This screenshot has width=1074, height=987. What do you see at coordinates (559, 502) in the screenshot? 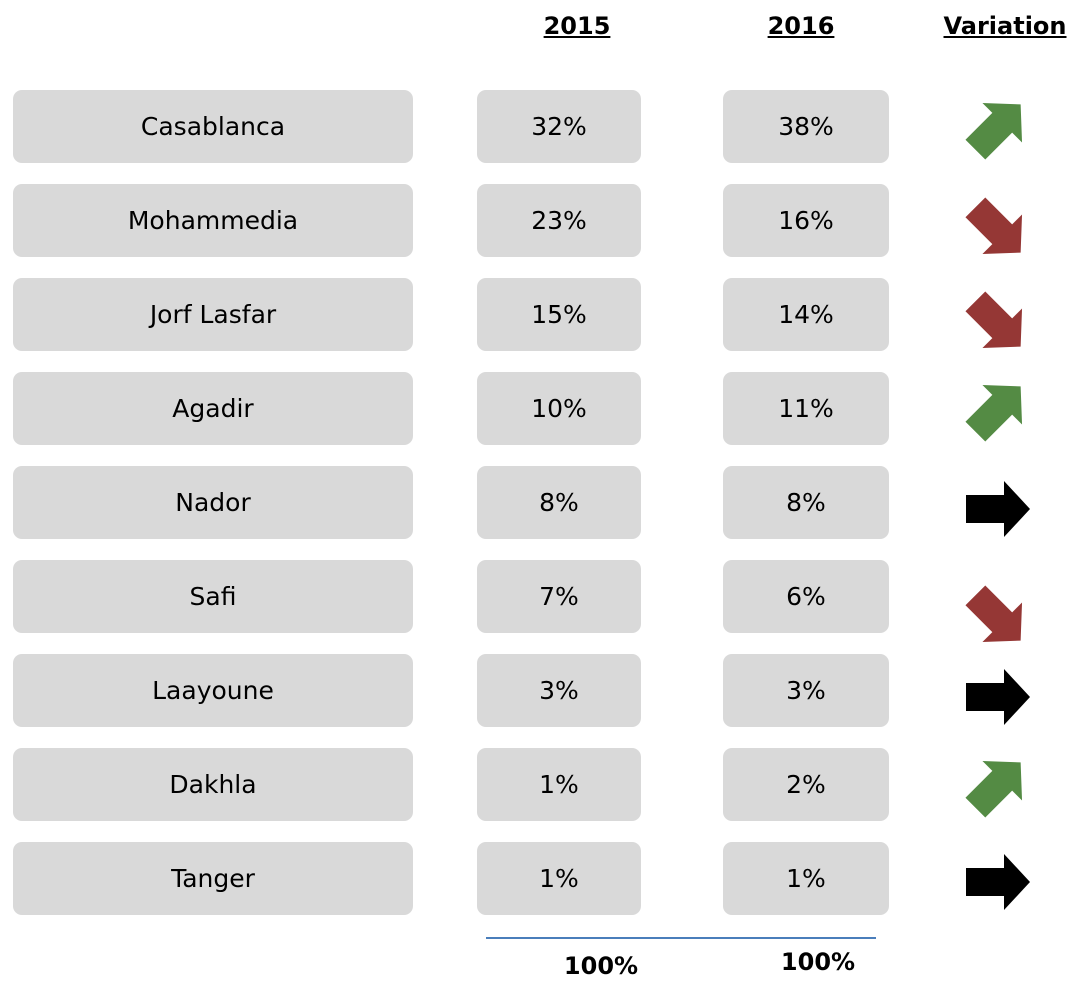
I see `share-2015-cell: 8%` at bounding box center [559, 502].